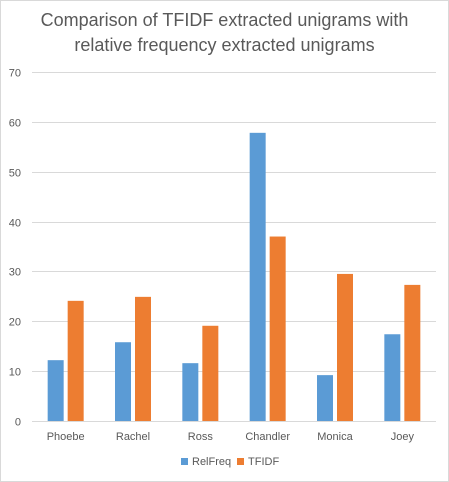  I want to click on bar-tfidf-chandler, so click(278, 329).